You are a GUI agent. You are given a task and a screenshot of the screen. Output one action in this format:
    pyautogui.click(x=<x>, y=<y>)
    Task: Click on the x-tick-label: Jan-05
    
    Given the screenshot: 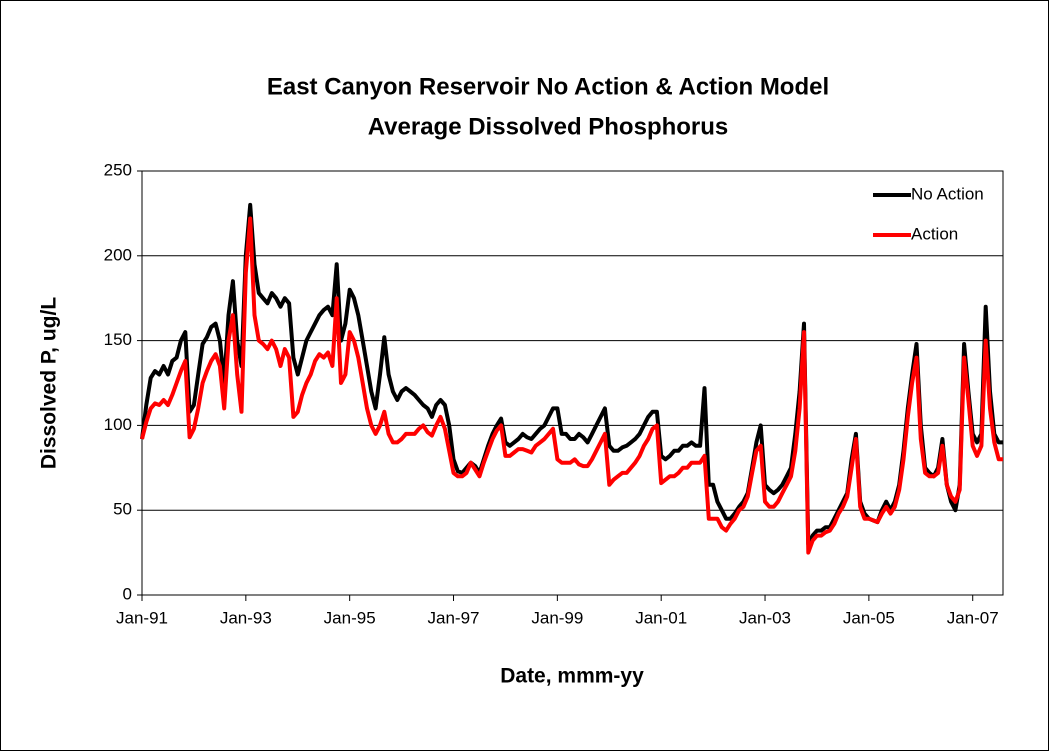 What is the action you would take?
    pyautogui.click(x=869, y=617)
    